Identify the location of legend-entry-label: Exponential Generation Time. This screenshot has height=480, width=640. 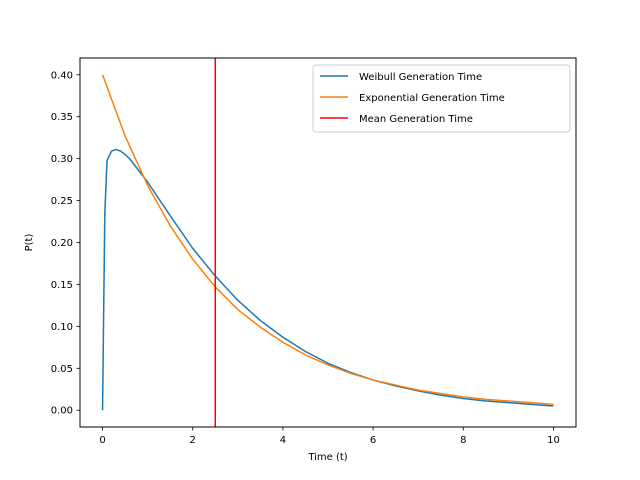
(432, 98).